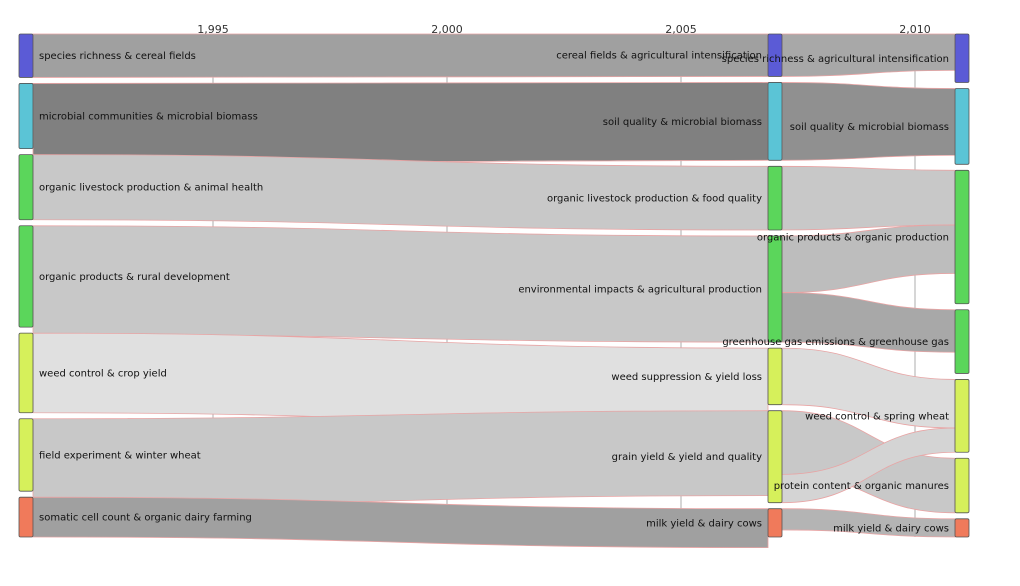  Describe the element at coordinates (775, 121) in the screenshot. I see `node-b2` at that location.